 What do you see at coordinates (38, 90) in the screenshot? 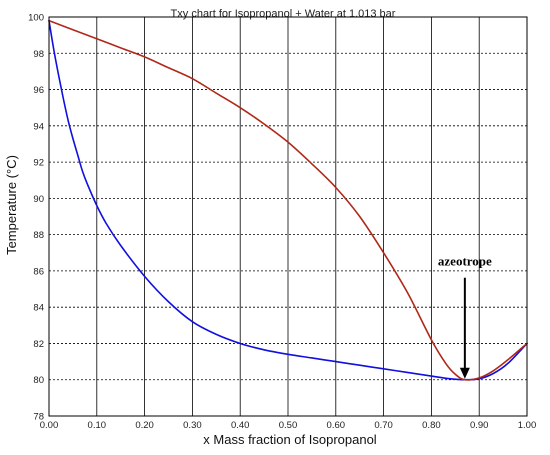
I see `y-tick-label: 96` at bounding box center [38, 90].